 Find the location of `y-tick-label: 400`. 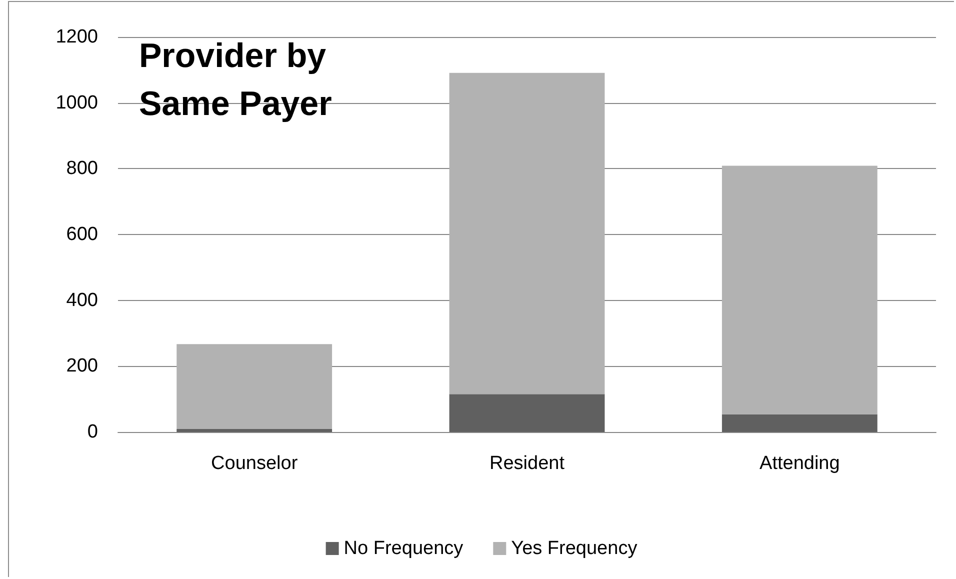

y-tick-label: 400 is located at coordinates (82, 300).